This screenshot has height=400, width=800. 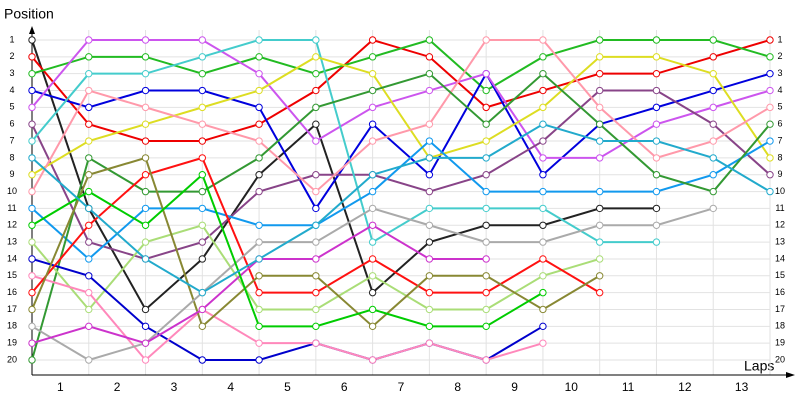 I want to click on y-tick-label: 19, so click(x=12, y=343).